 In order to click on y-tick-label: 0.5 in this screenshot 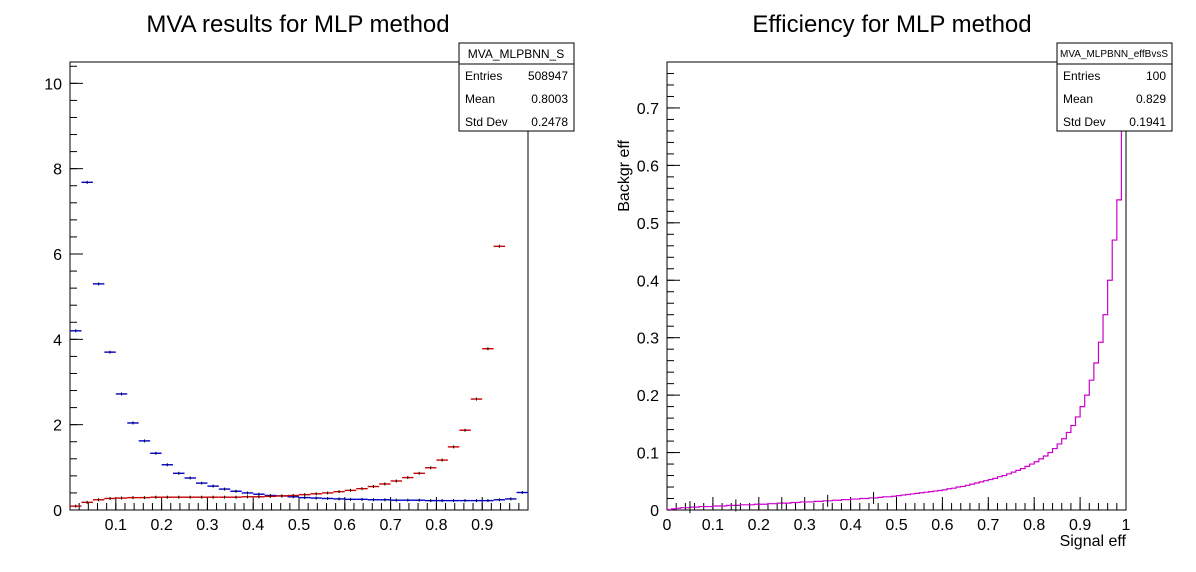, I will do `click(648, 224)`.